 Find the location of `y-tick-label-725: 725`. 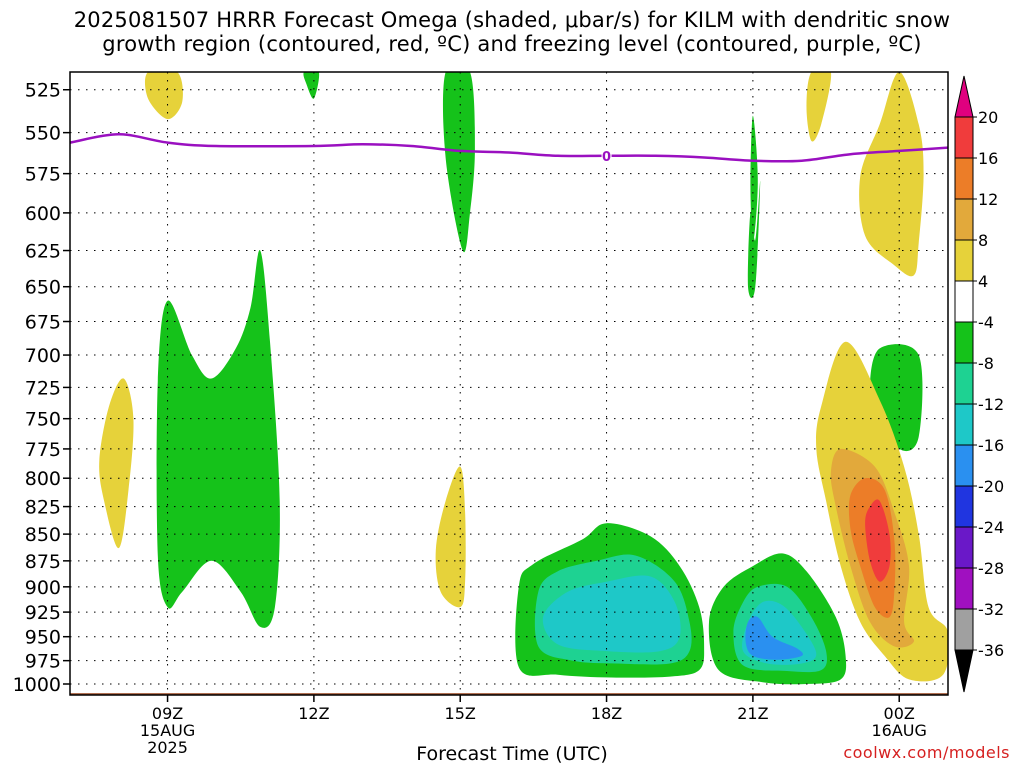

y-tick-label-725: 725 is located at coordinates (43, 388).